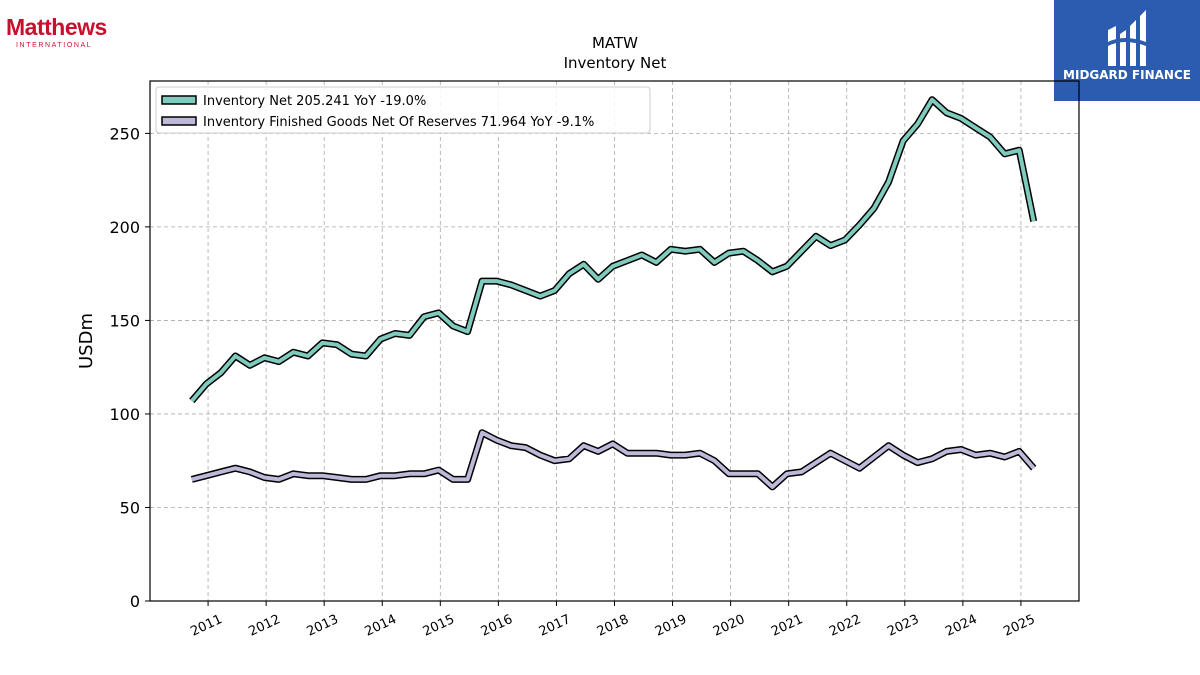  Describe the element at coordinates (903, 626) in the screenshot. I see `x-tick-label: 2023` at that location.